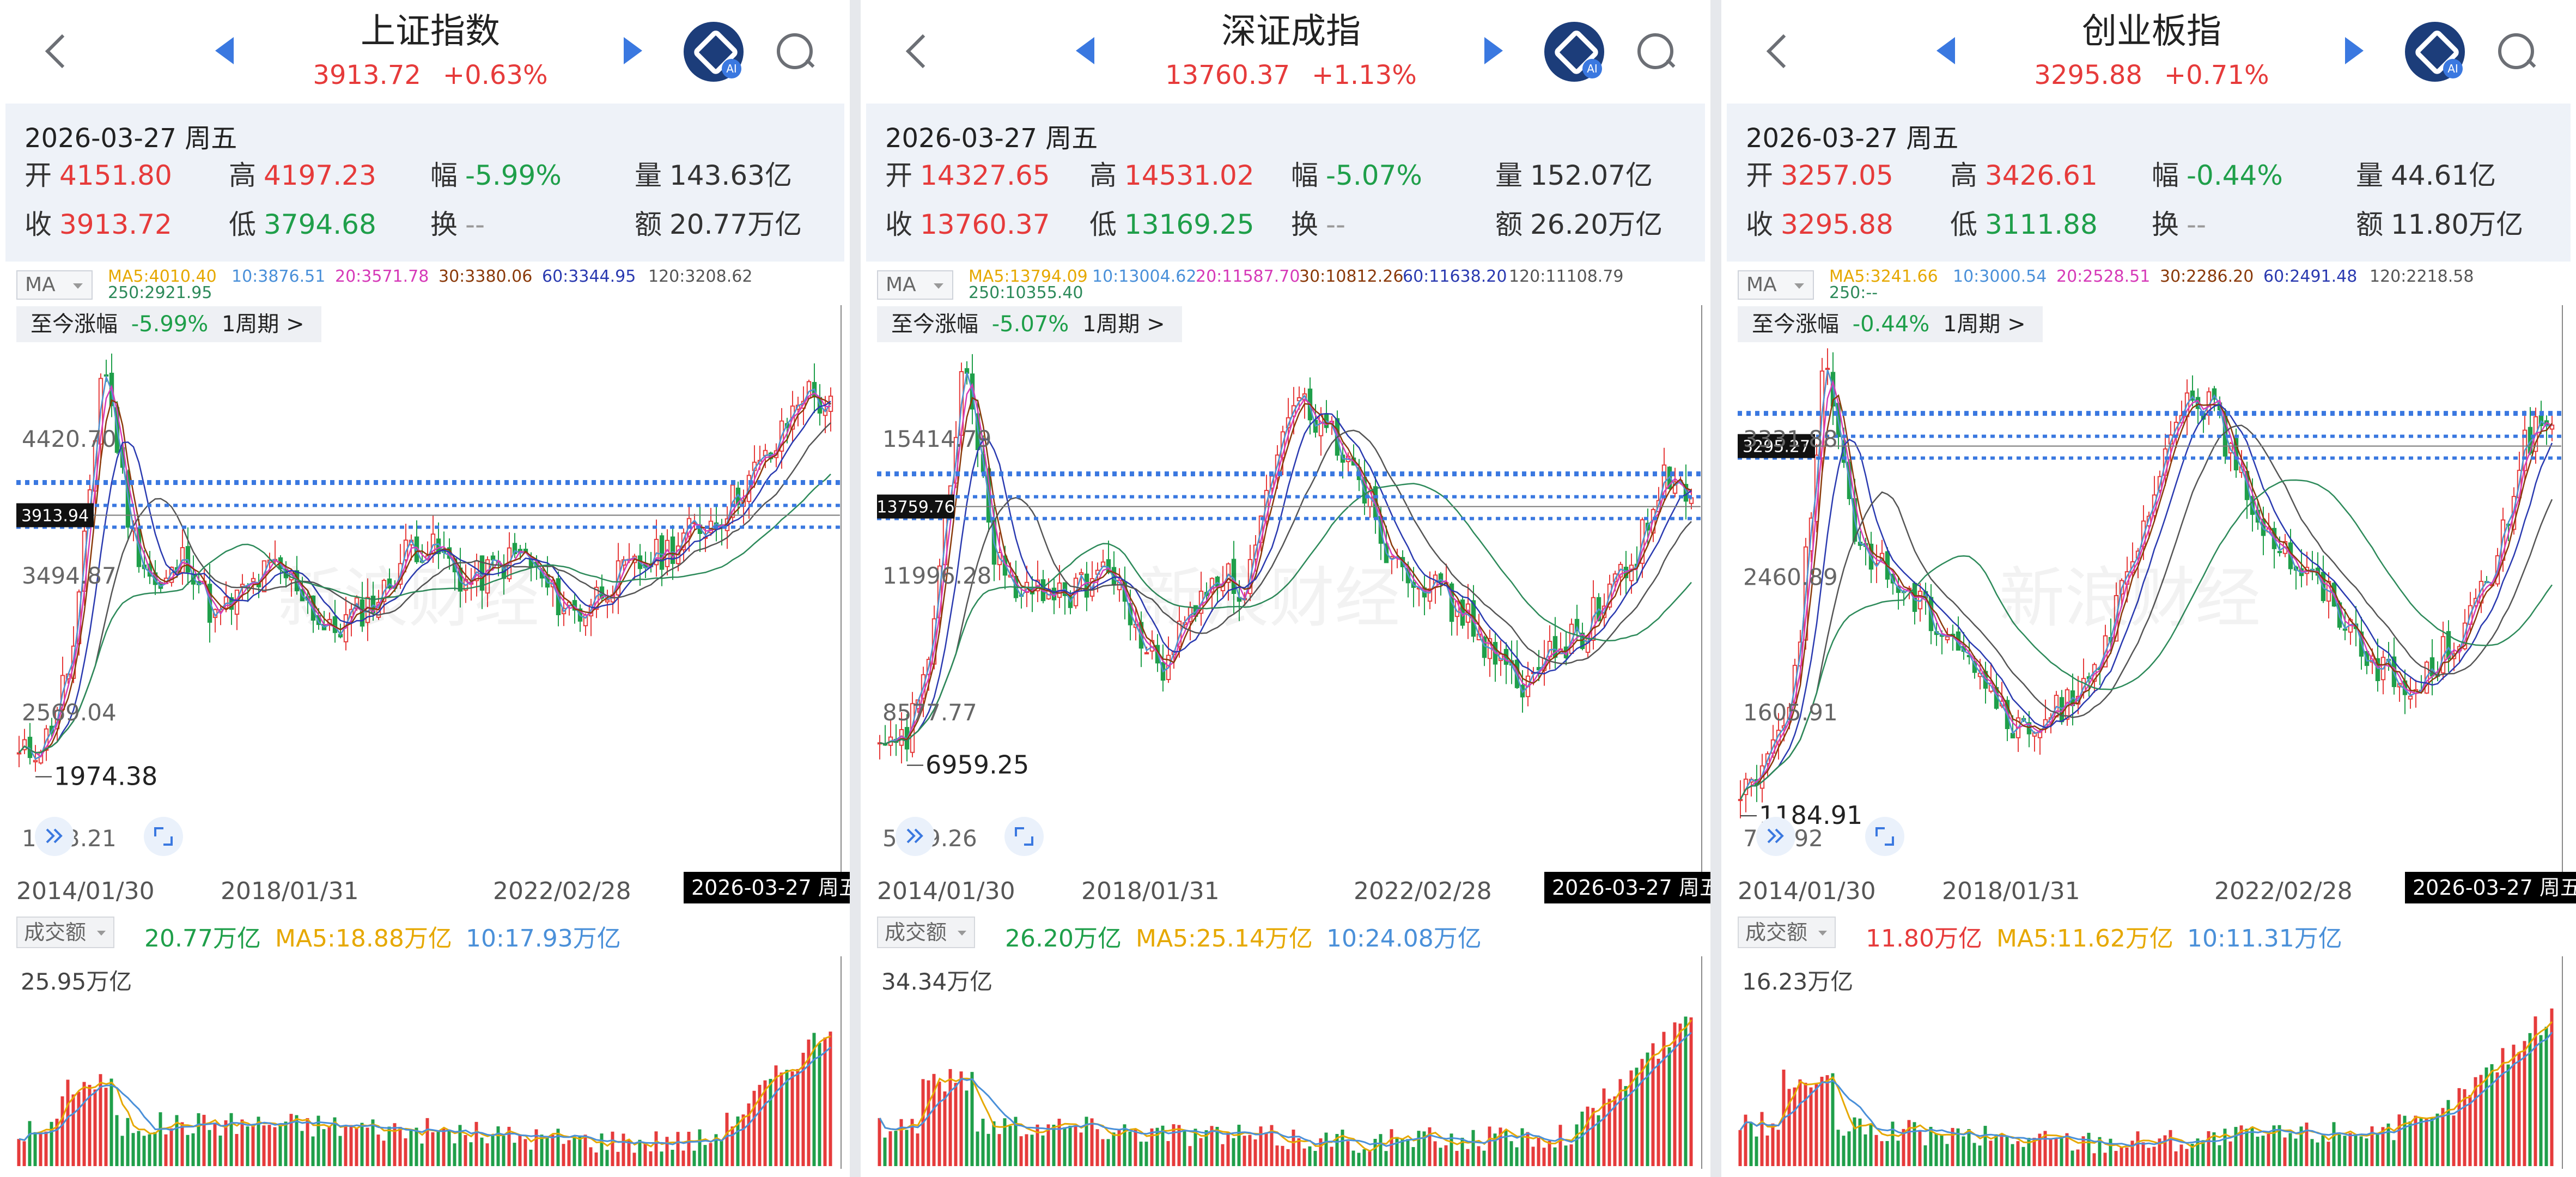 This screenshot has width=2576, height=1177. I want to click on close-label: 收, so click(899, 224).